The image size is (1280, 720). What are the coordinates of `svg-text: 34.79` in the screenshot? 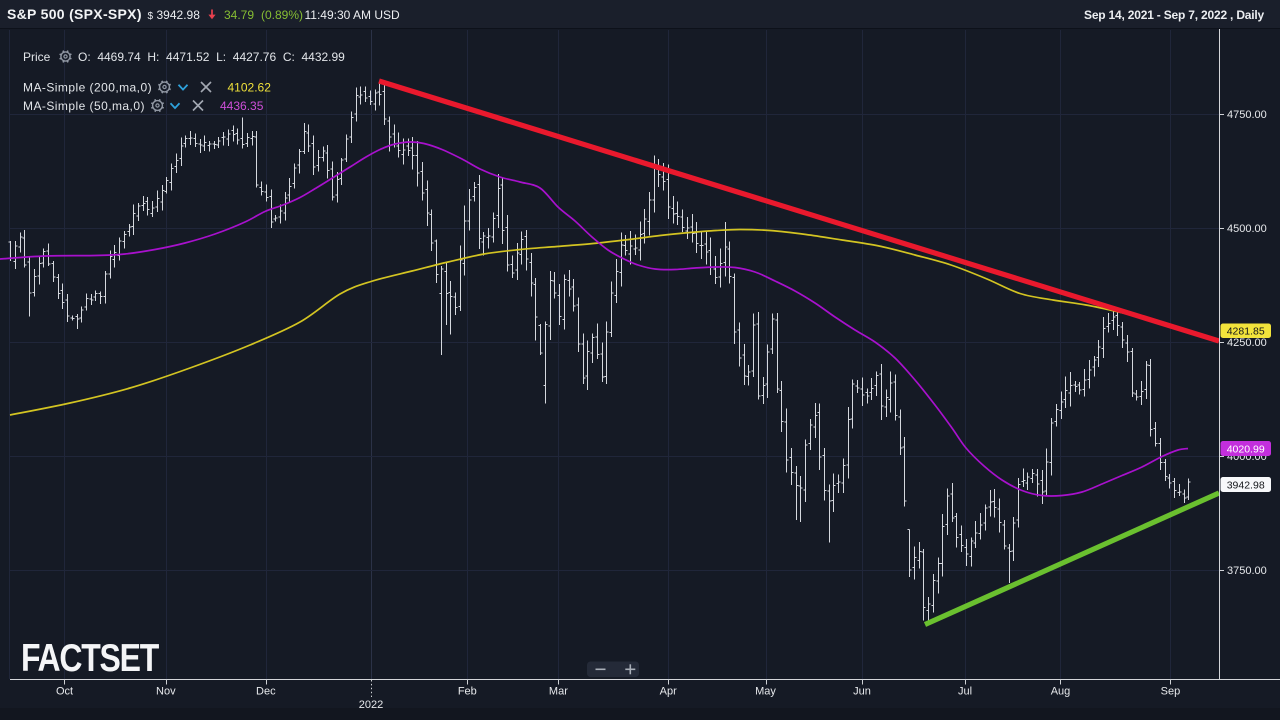 It's located at (239, 15).